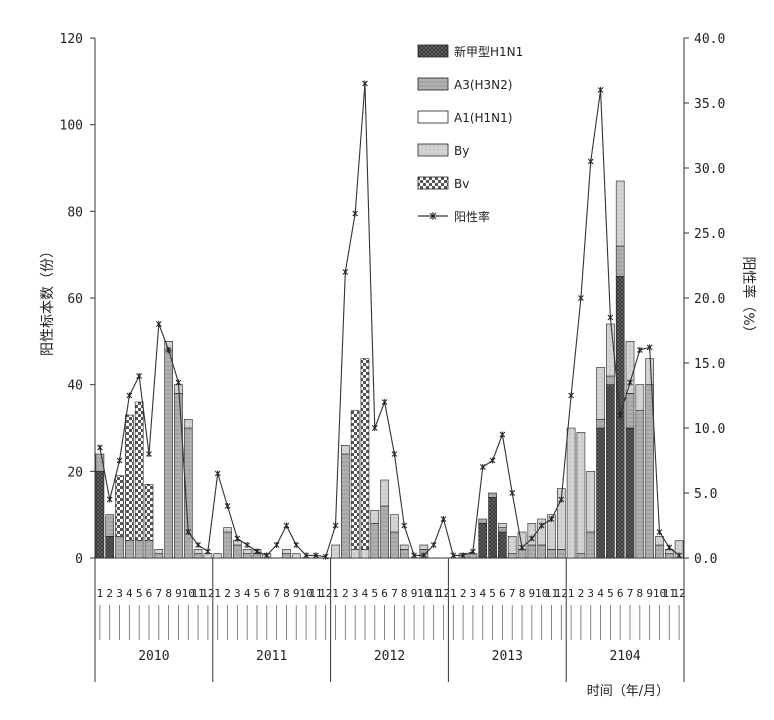 The image size is (774, 720). What do you see at coordinates (748, 297) in the screenshot?
I see `right-axis-label: 阳性率（%）` at bounding box center [748, 297].